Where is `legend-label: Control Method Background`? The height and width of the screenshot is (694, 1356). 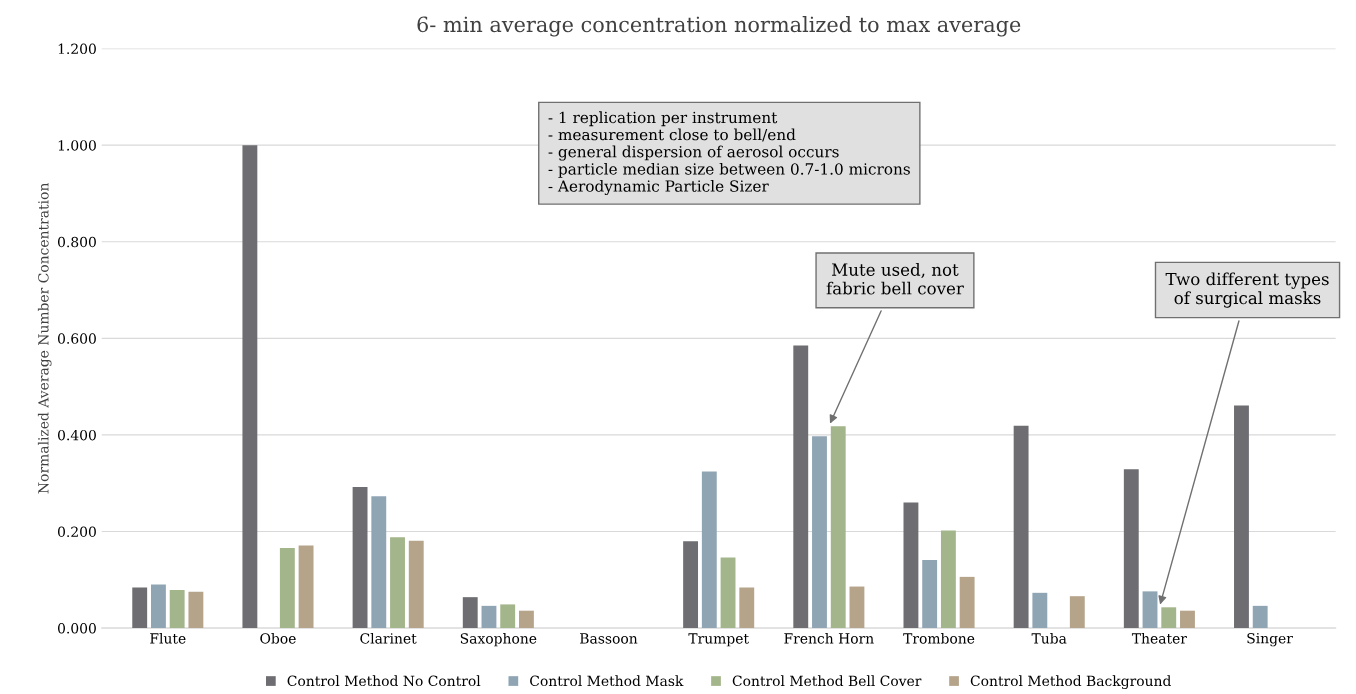
legend-label: Control Method Background is located at coordinates (1070, 682).